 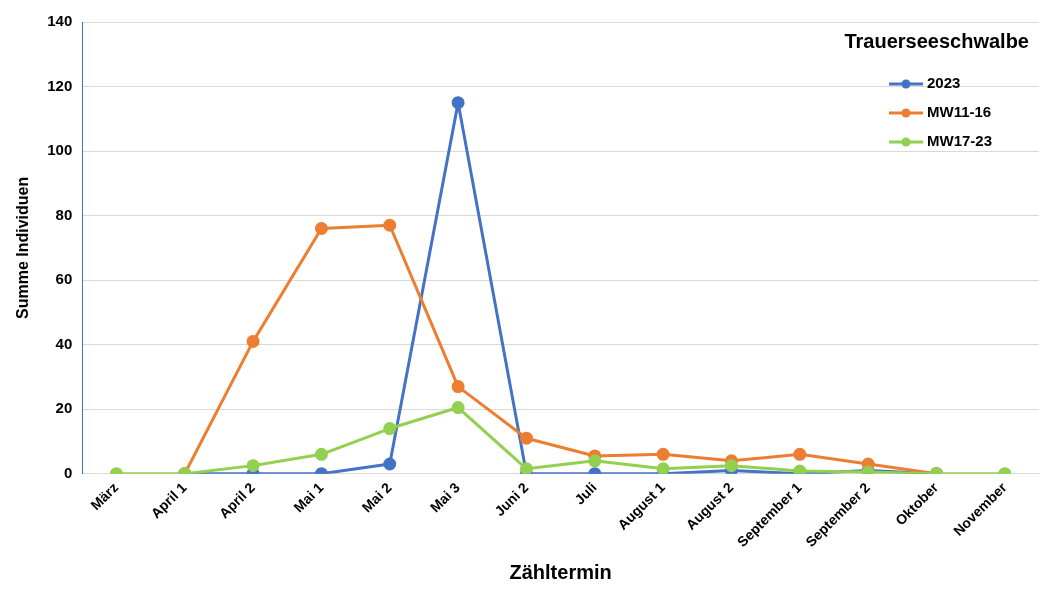 What do you see at coordinates (64, 408) in the screenshot?
I see `y-tick-label: 20` at bounding box center [64, 408].